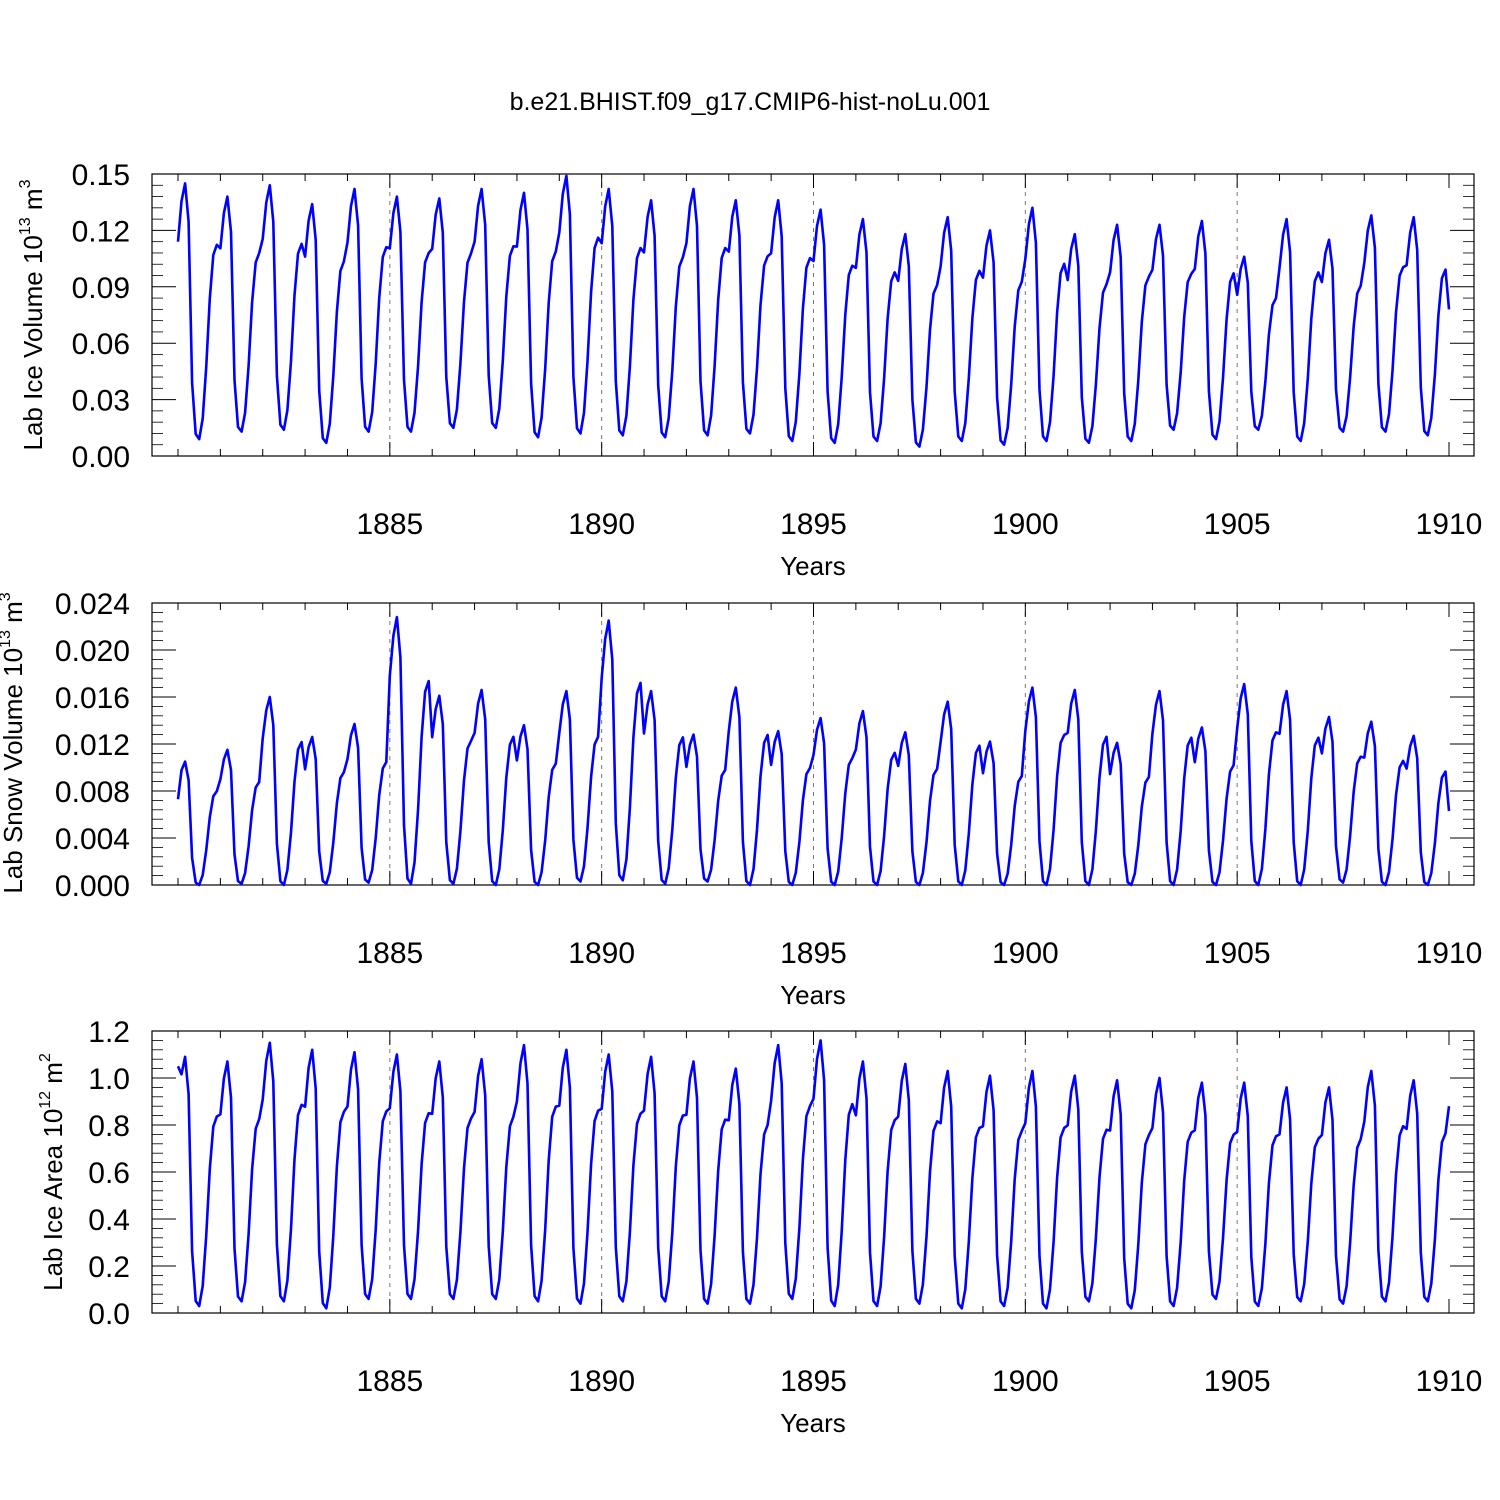 This screenshot has height=1500, width=1500. What do you see at coordinates (1449, 953) in the screenshot?
I see `panel-snow-volume-x-tick-label: 1910` at bounding box center [1449, 953].